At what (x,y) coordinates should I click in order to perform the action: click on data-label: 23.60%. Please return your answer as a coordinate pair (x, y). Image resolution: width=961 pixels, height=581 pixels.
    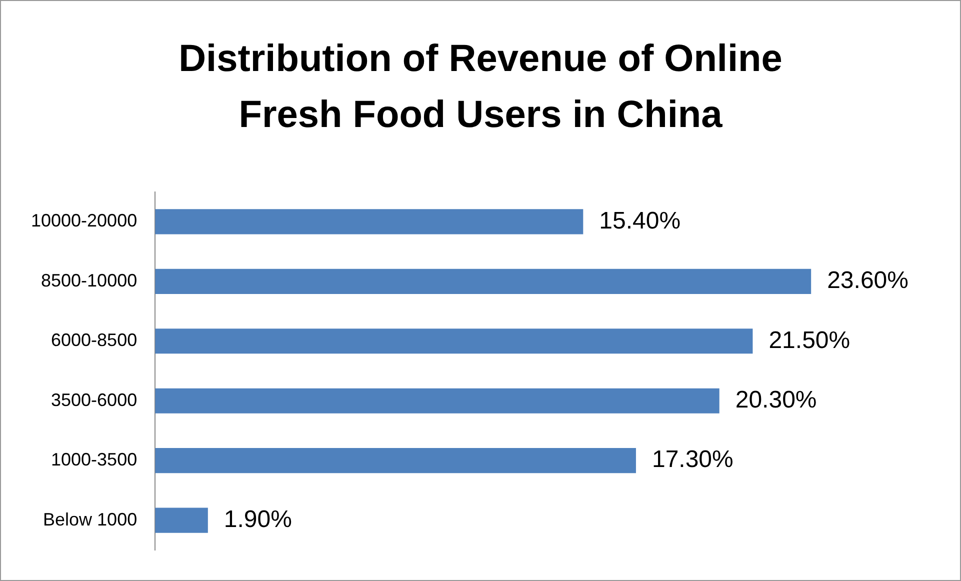
    Looking at the image, I should click on (867, 280).